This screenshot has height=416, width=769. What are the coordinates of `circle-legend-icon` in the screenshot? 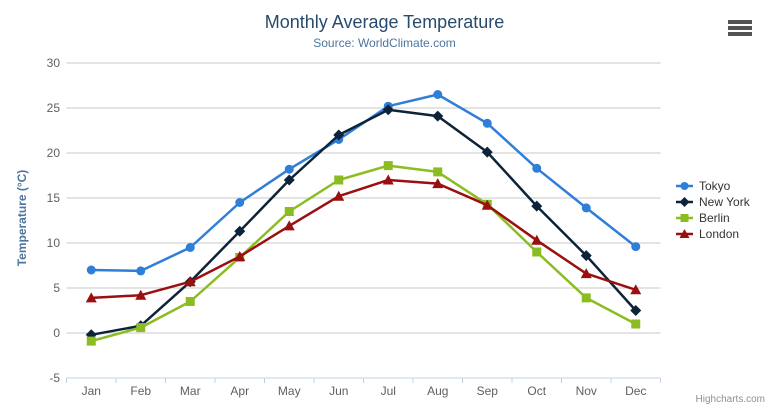 It's located at (684, 186).